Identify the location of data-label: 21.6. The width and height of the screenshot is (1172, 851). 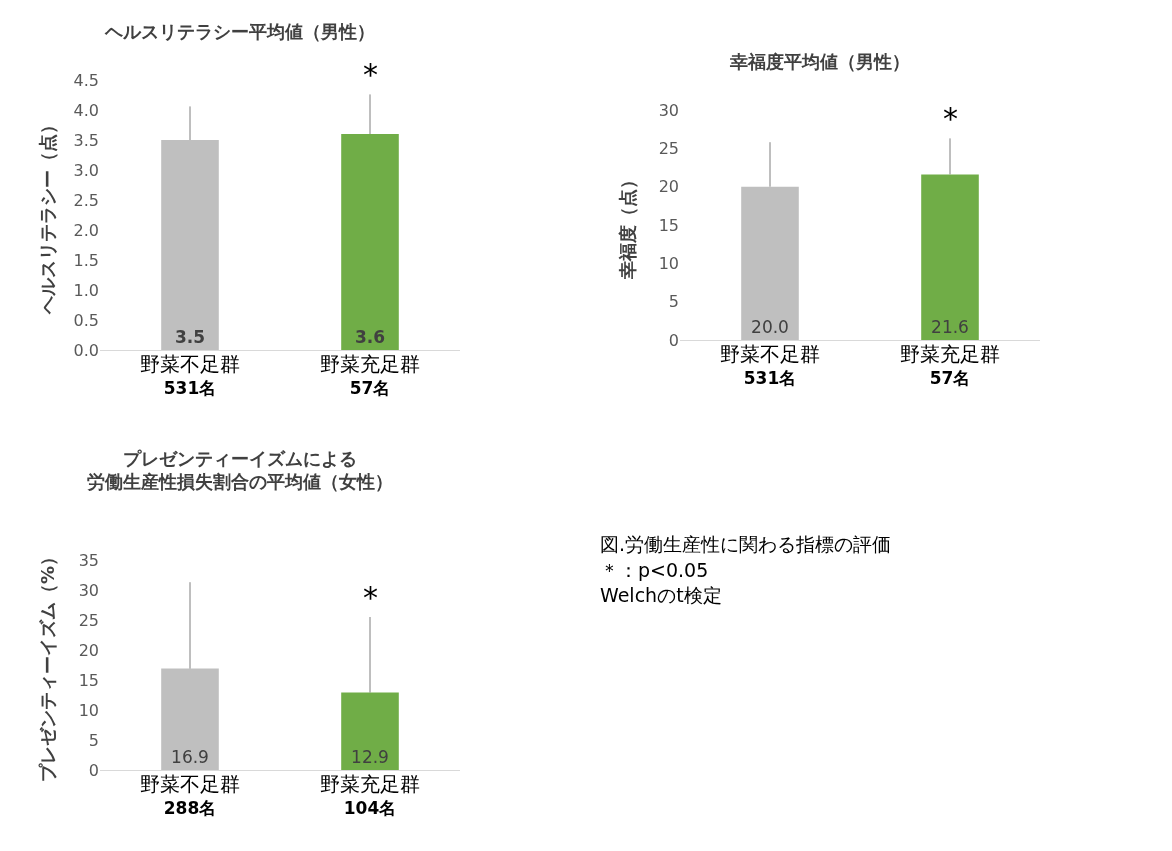
(950, 327).